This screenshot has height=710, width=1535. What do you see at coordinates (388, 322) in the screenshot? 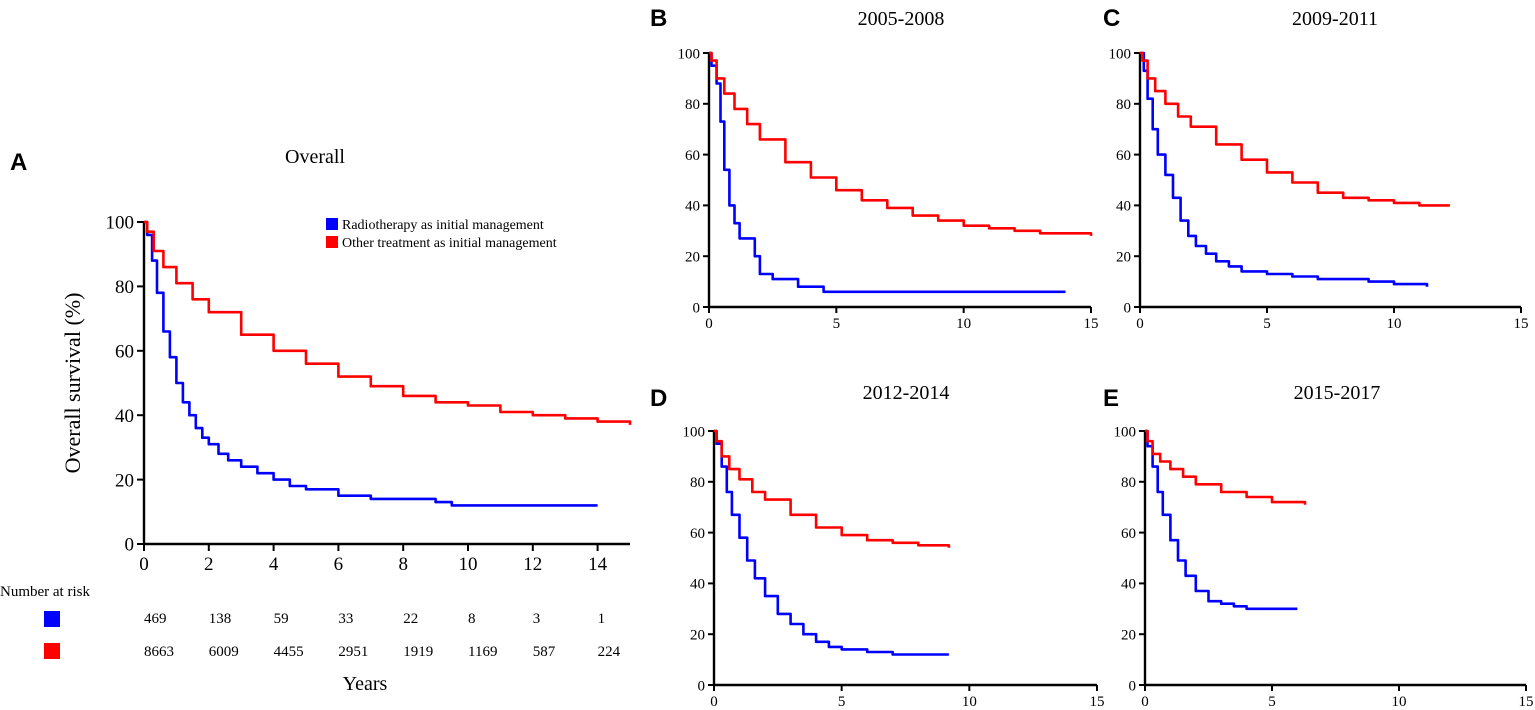
I see `panel-a-curve-other` at bounding box center [388, 322].